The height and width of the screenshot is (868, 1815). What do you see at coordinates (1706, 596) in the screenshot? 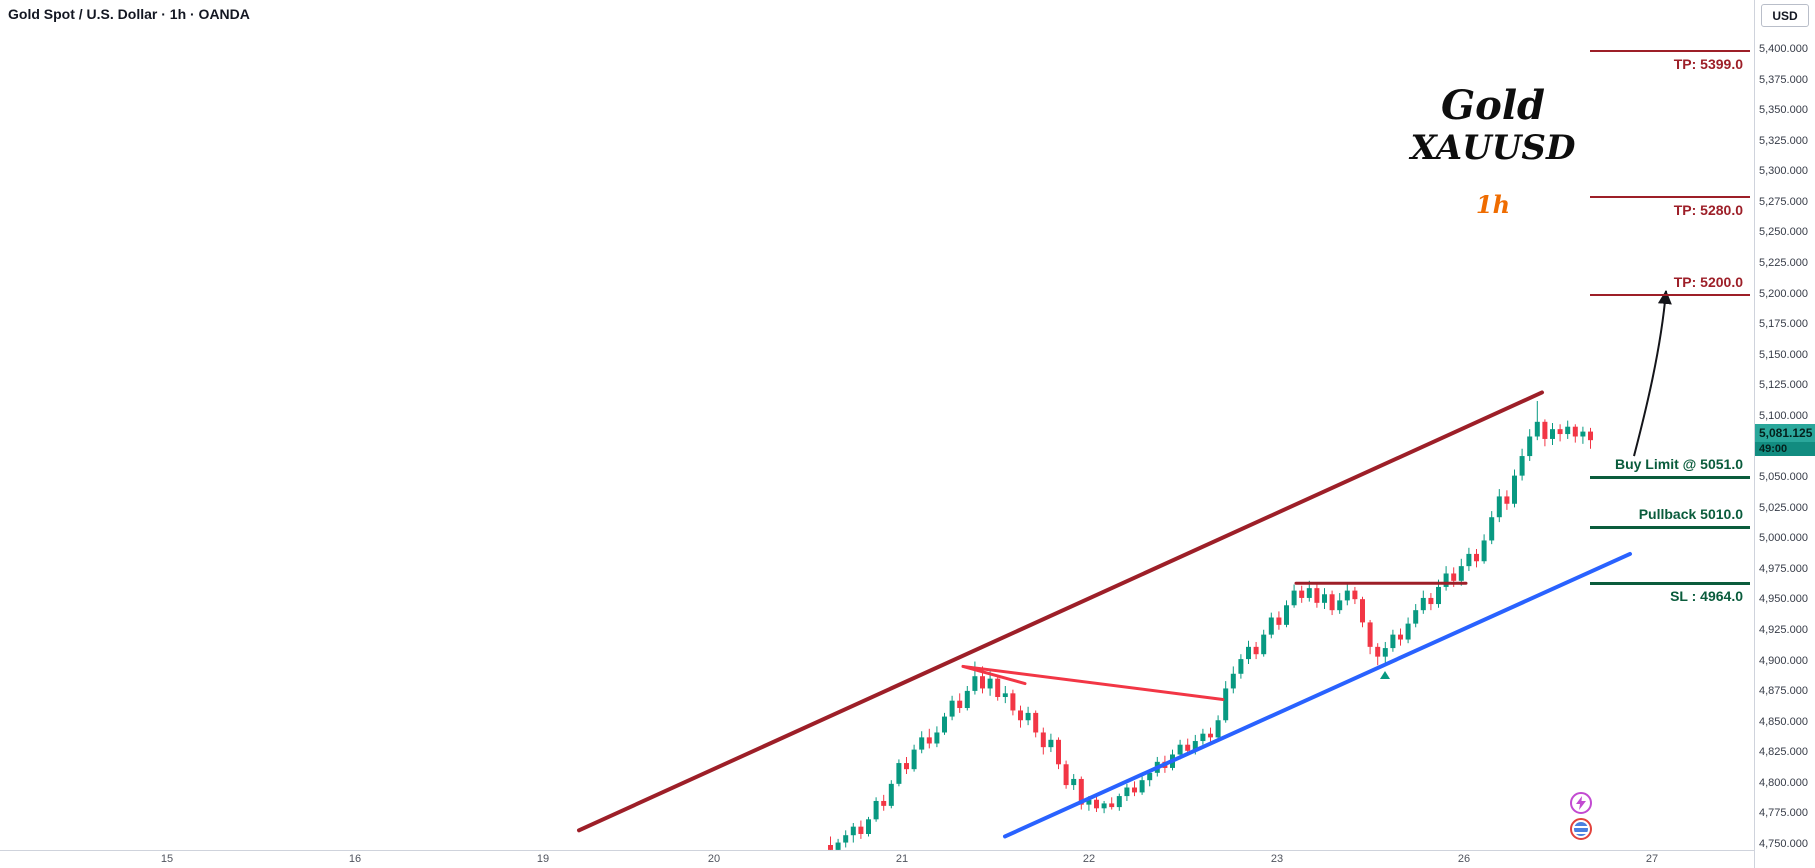
I see `trade-level-label: SL : 4964.0` at bounding box center [1706, 596].